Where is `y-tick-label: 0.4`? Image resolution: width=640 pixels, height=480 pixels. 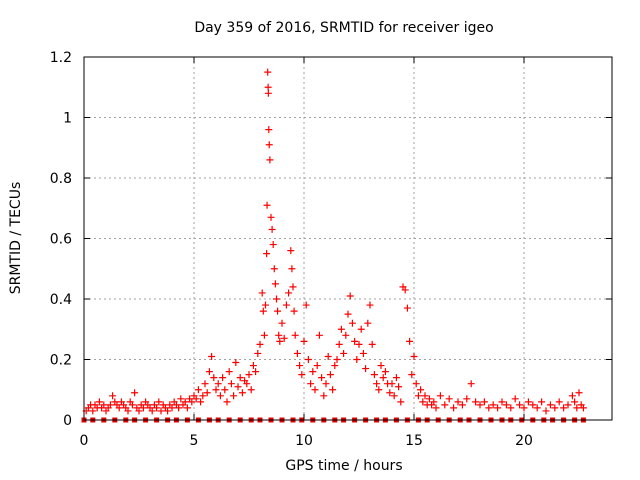 y-tick-label: 0.4 is located at coordinates (61, 300).